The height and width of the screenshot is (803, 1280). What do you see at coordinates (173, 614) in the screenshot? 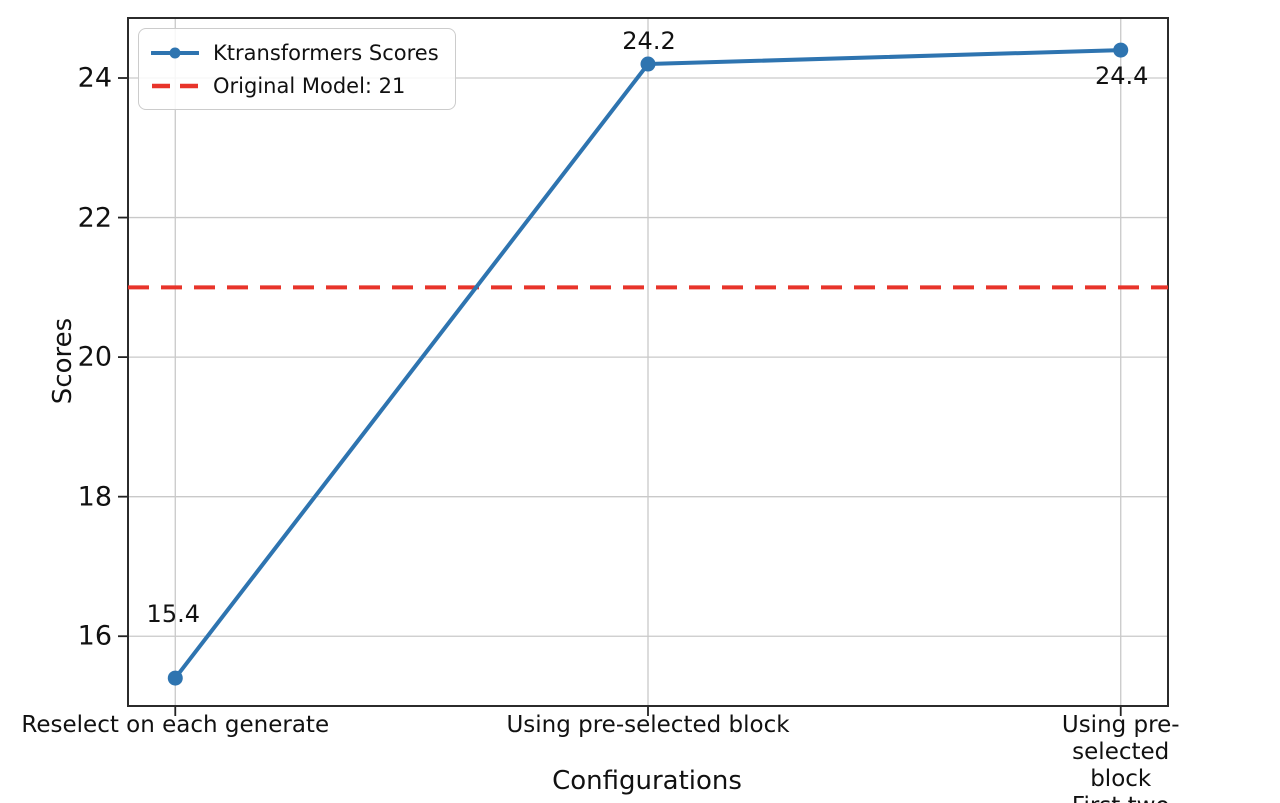
I see `data-point-label: 15.4` at bounding box center [173, 614].